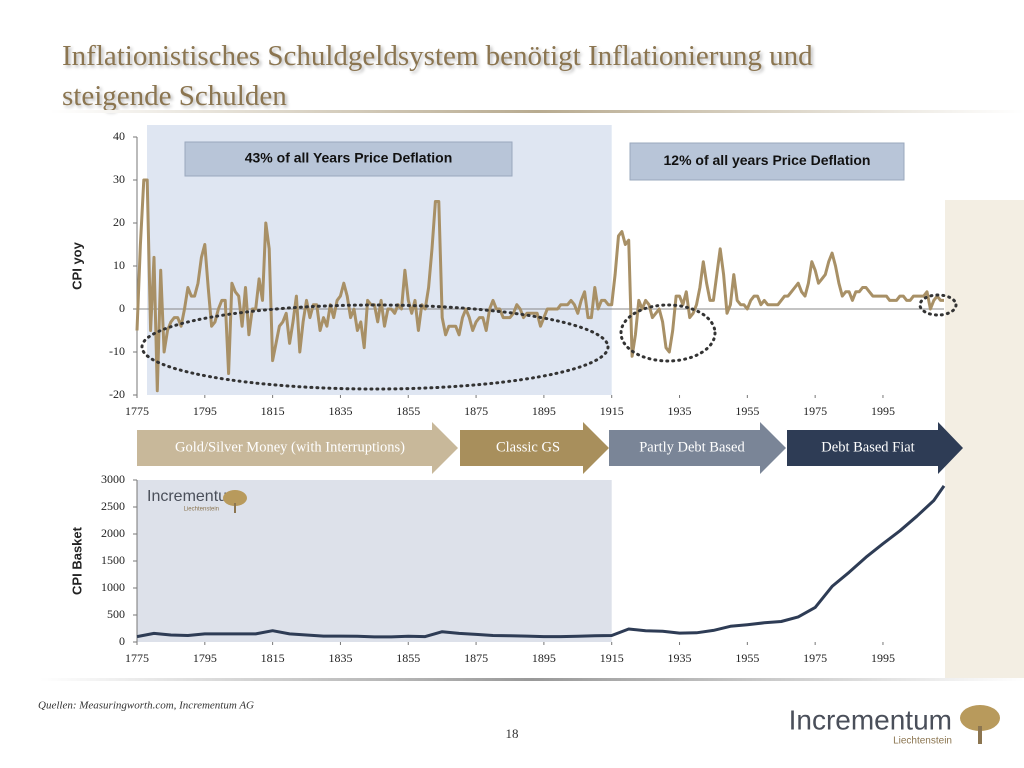 The image size is (1024, 768). What do you see at coordinates (374, 561) in the screenshot?
I see `era-shade` at bounding box center [374, 561].